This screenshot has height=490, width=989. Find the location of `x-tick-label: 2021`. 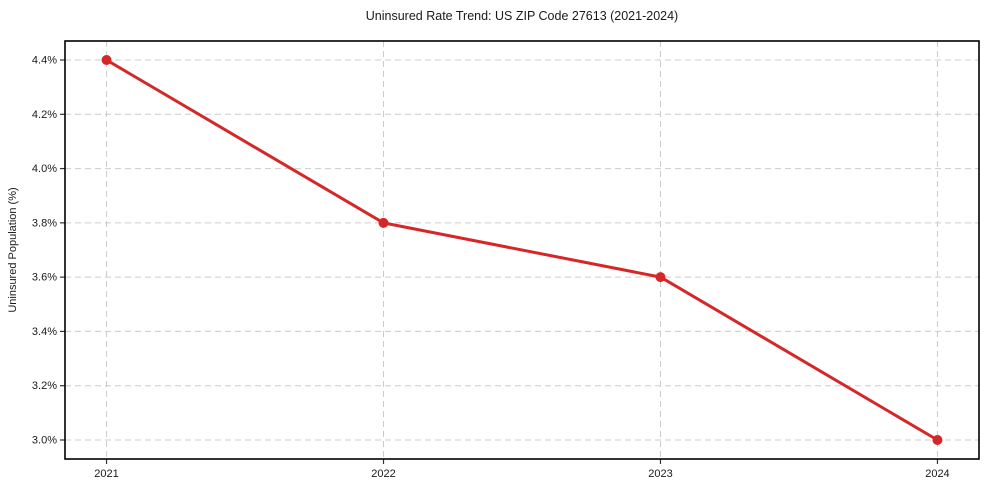

x-tick-label: 2021 is located at coordinates (106, 474).